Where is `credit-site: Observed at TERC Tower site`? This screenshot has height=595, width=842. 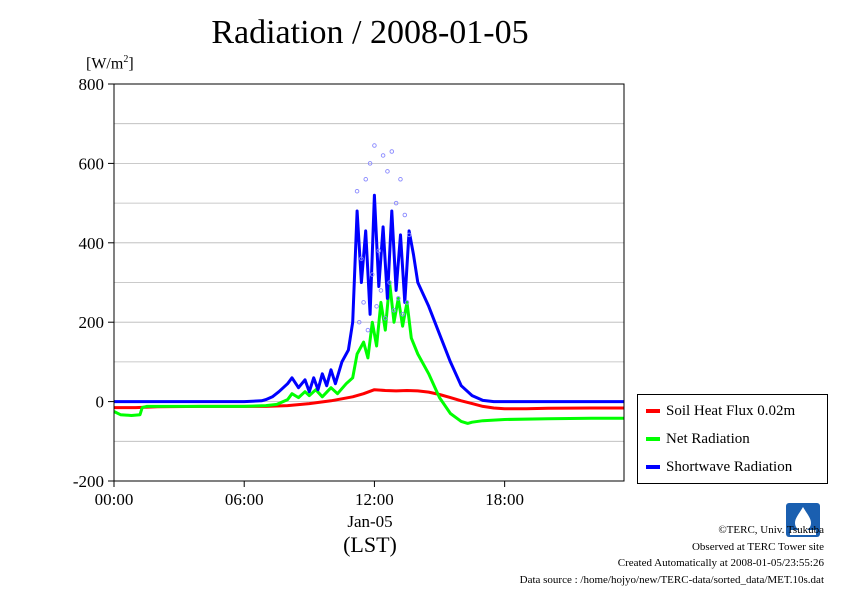
credit-site: Observed at TERC Tower site is located at coordinates (757, 546).